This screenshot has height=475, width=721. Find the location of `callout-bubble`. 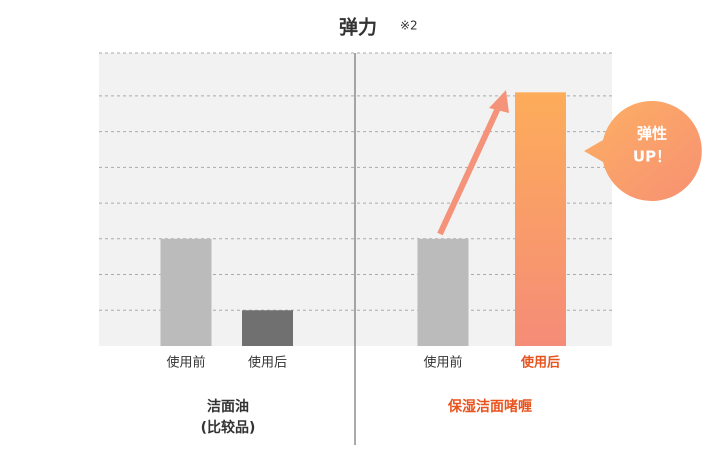

callout-bubble is located at coordinates (643, 150).